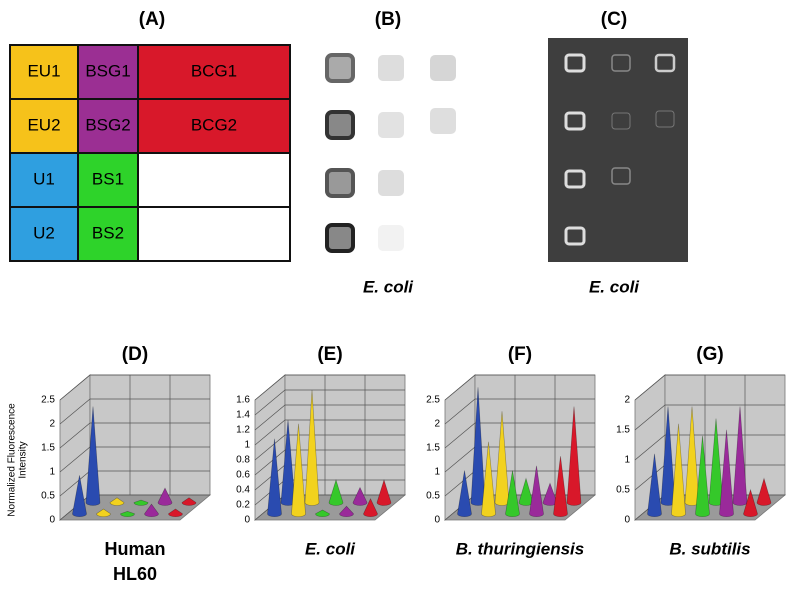 This screenshot has height=596, width=800. I want to click on y-tick-label: 0.2, so click(243, 505).